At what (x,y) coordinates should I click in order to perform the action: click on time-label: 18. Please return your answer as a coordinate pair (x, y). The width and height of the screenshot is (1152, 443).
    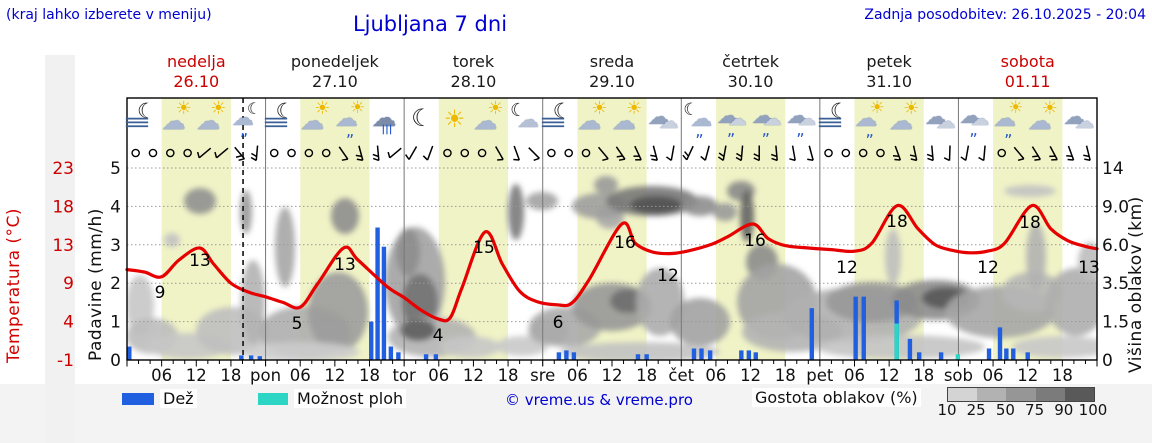
    Looking at the image, I should click on (369, 375).